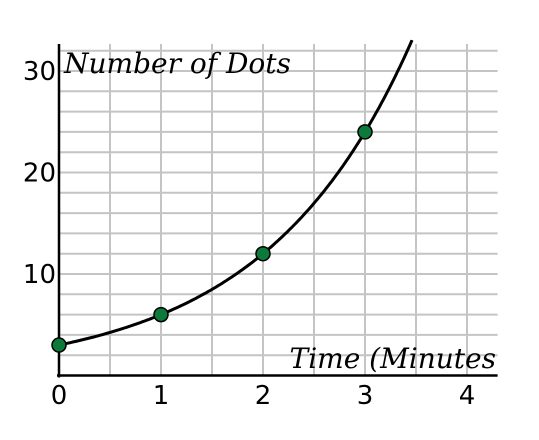 This screenshot has height=440, width=539. Describe the element at coordinates (39, 275) in the screenshot. I see `y-tick-label: 10` at that location.